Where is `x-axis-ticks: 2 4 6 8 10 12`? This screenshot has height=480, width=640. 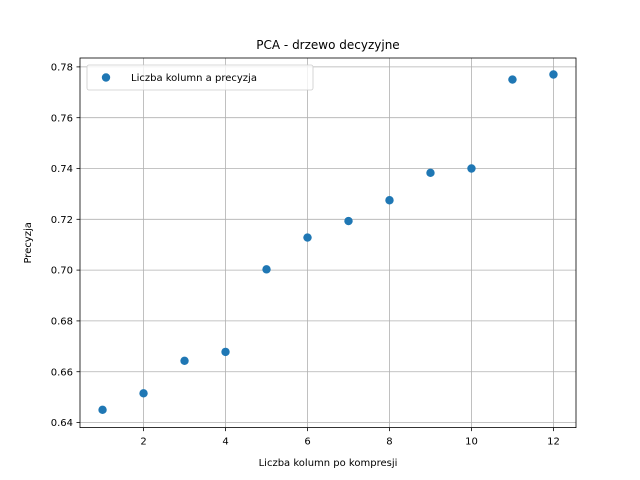
x-axis-ticks: 2 4 6 8 10 12 is located at coordinates (350, 437).